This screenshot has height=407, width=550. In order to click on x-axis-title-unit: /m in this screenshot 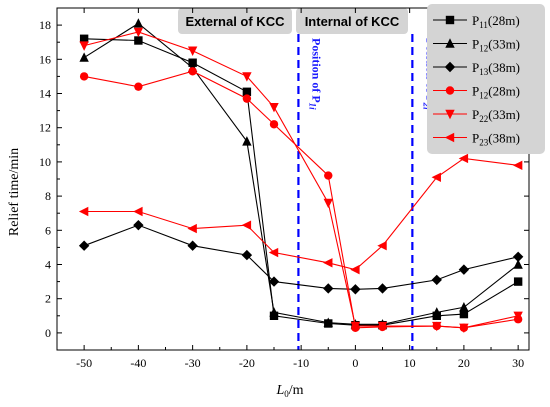, I will do `click(296, 390)`.